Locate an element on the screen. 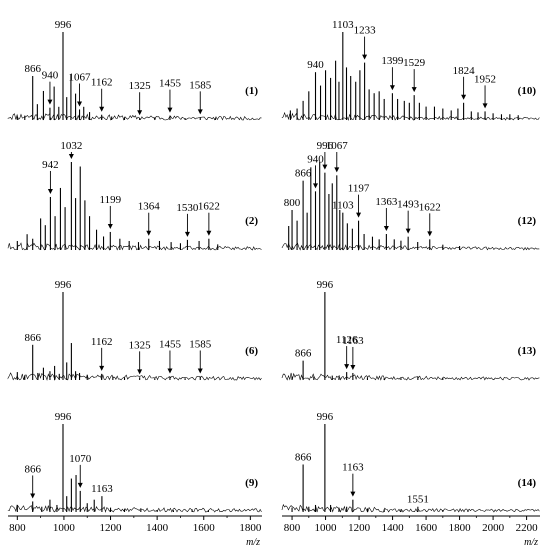 This screenshot has width=549, height=550. peak-label: 1103 is located at coordinates (343, 25).